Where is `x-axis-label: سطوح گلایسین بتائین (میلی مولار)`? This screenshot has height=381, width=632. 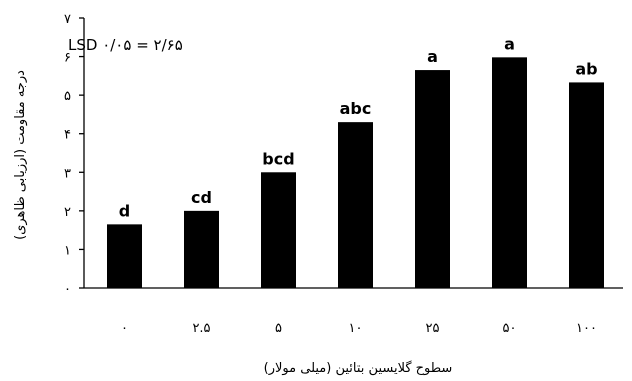 x-axis-label: سطوح گلایسین بتائین (میلی مولار) is located at coordinates (358, 368).